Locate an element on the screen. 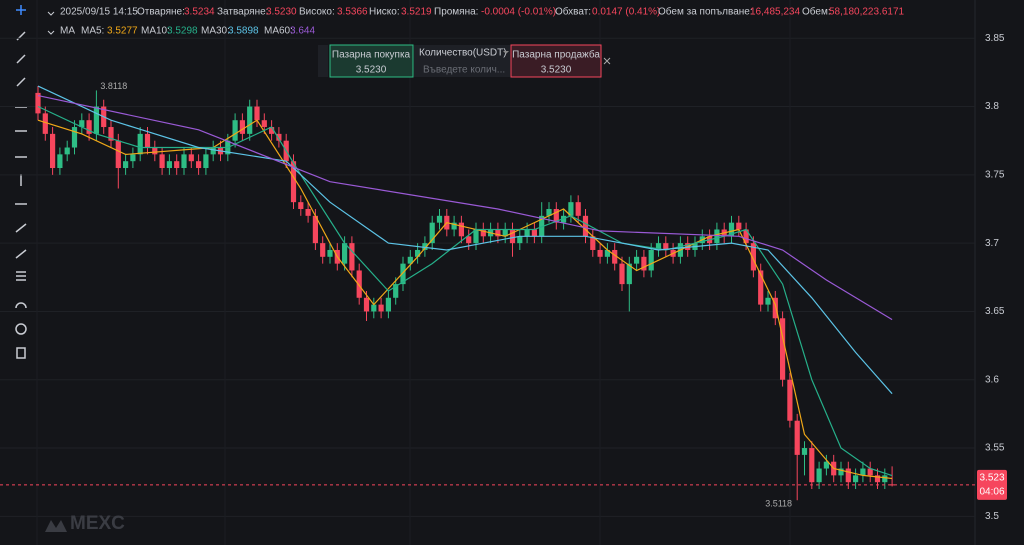 This screenshot has height=545, width=1024. buy-button is located at coordinates (371, 61).